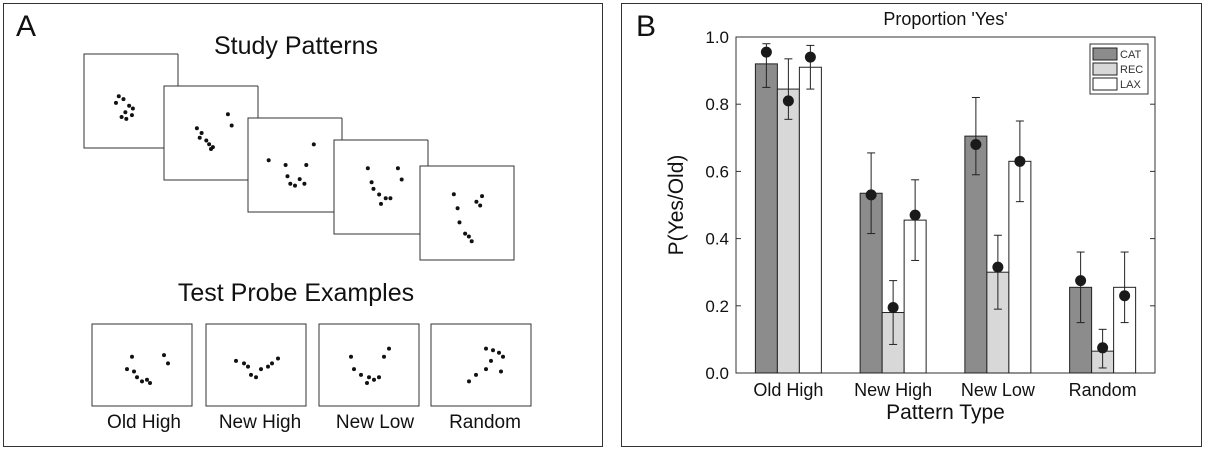 The image size is (1205, 450). Describe the element at coordinates (296, 46) in the screenshot. I see `study-patterns-title: Study Patterns` at that location.